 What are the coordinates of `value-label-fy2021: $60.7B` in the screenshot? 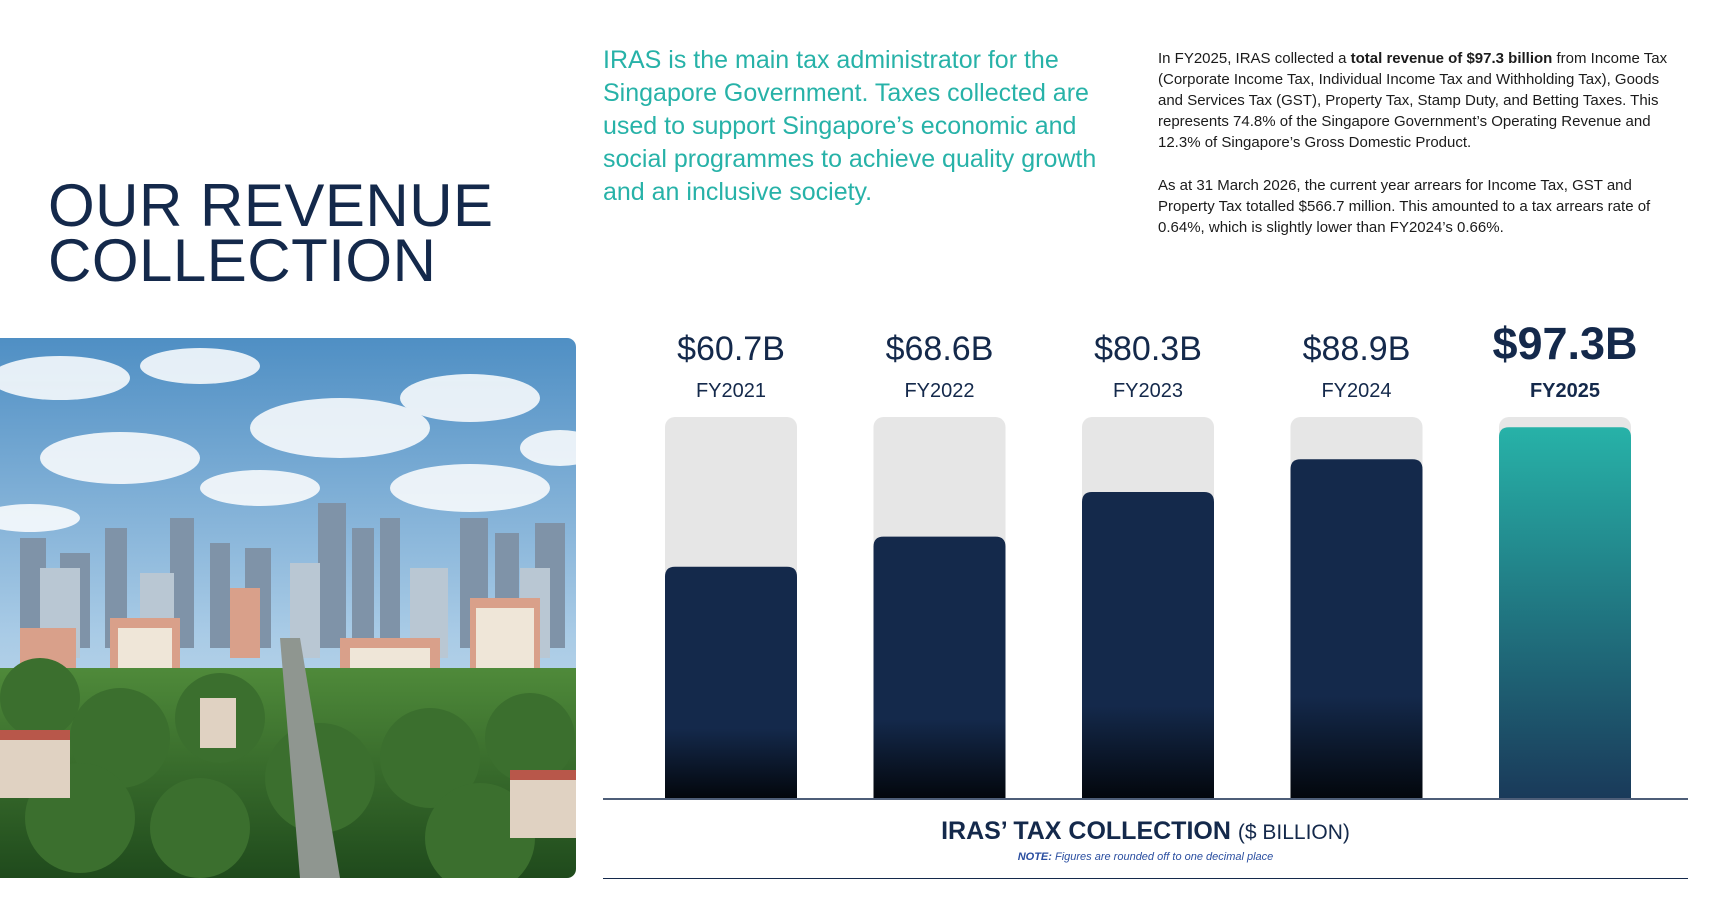 It's located at (731, 349).